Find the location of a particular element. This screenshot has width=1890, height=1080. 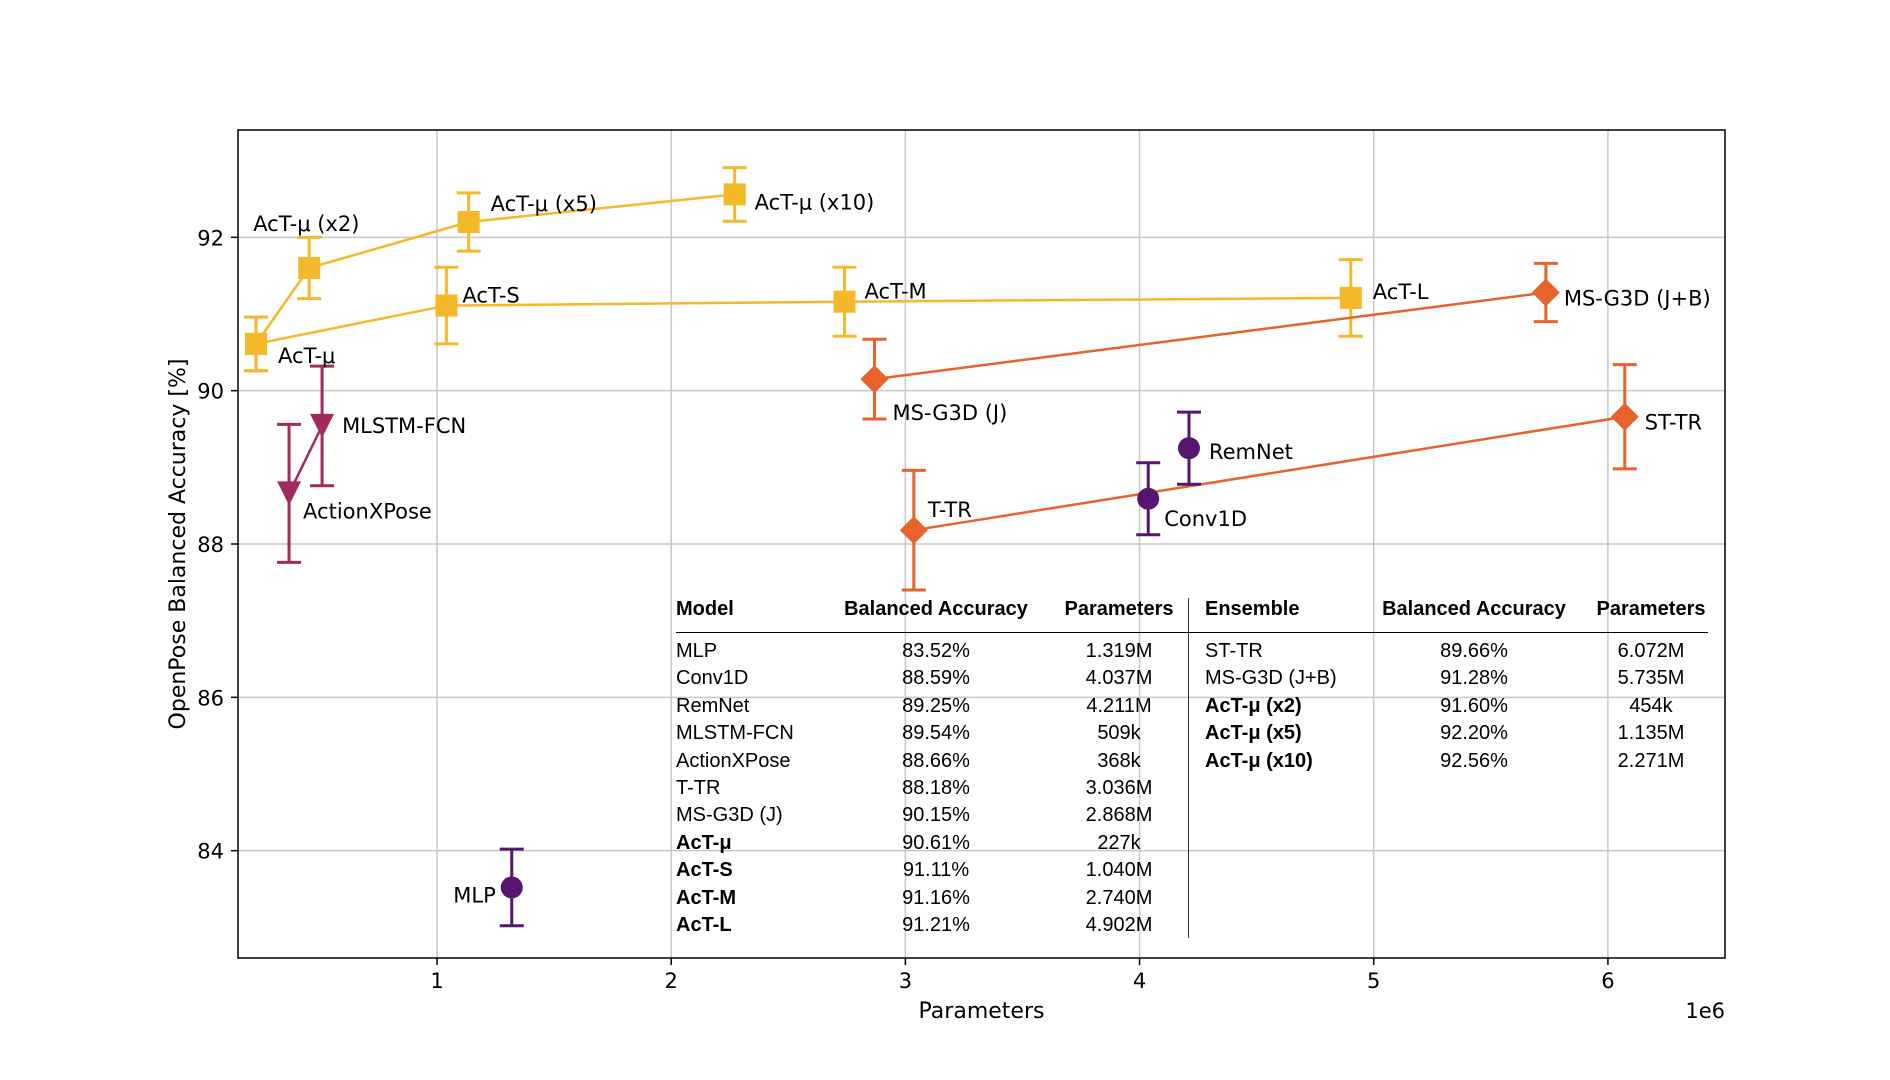

table-row: MLP 83.52% 1.319M is located at coordinates (1193, 654).